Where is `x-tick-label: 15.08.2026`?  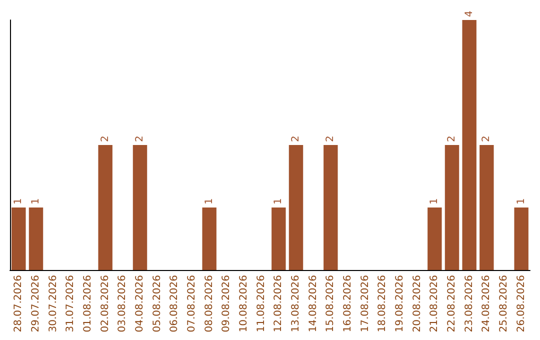
x-tick-label: 15.08.2026 is located at coordinates (330, 303).